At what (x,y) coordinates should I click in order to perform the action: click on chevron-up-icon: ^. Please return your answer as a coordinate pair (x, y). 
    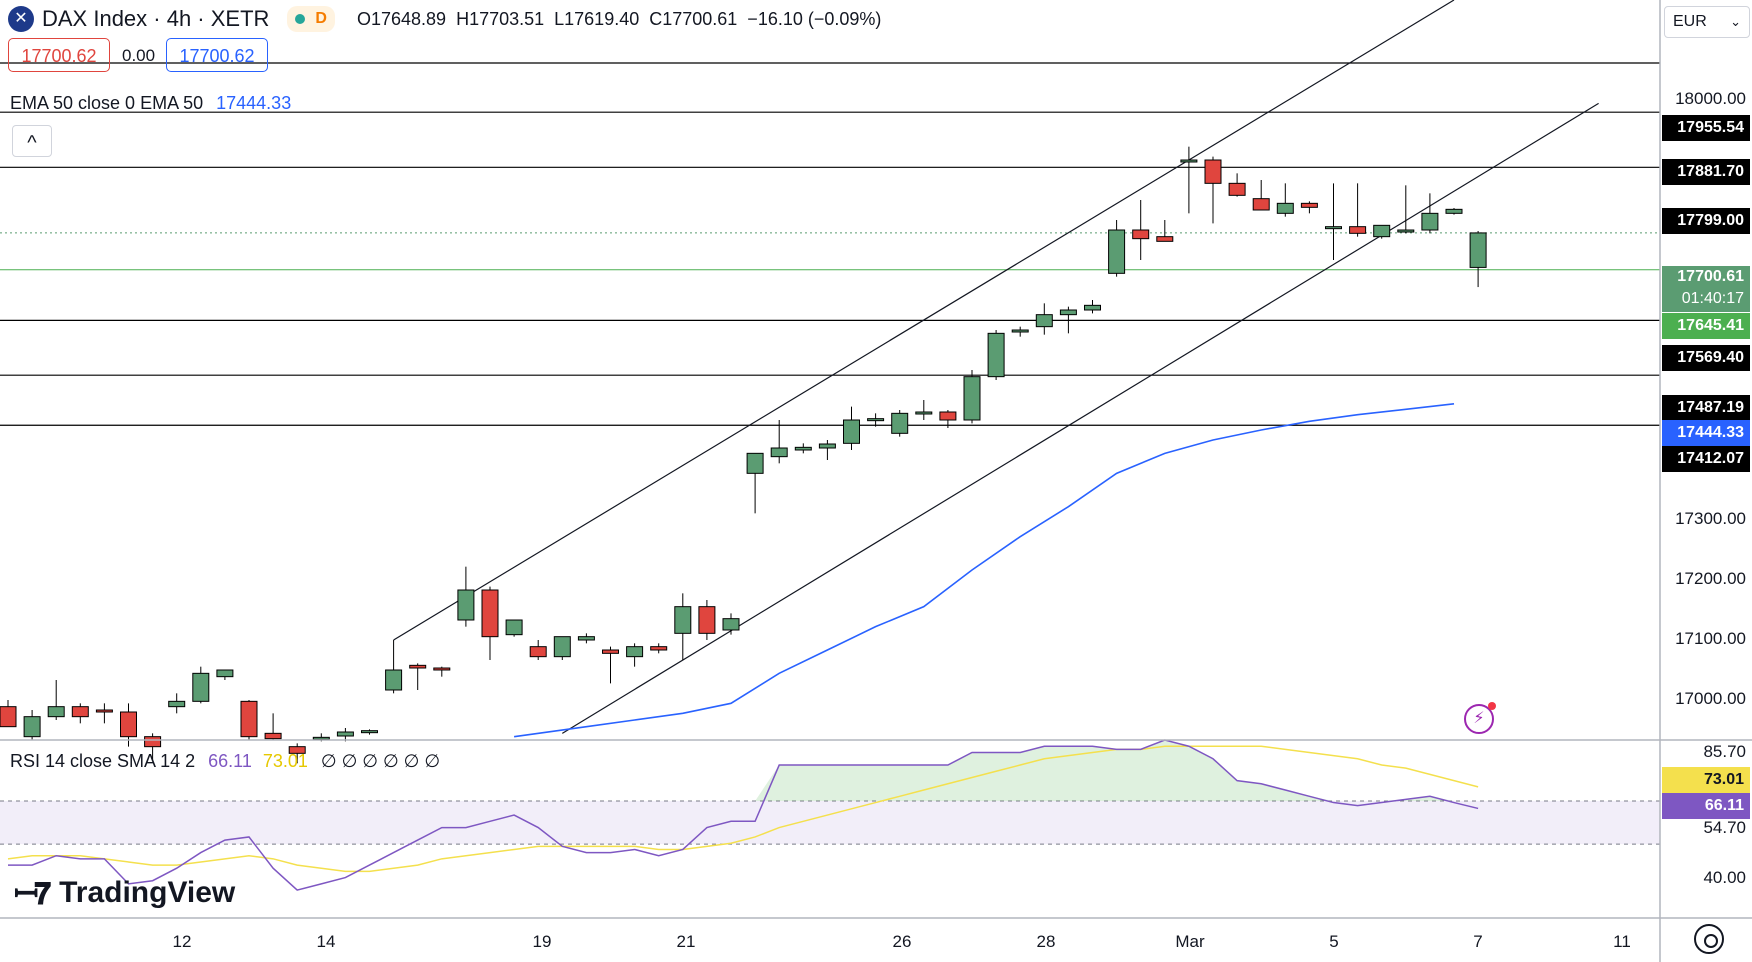
    Looking at the image, I should click on (32, 143).